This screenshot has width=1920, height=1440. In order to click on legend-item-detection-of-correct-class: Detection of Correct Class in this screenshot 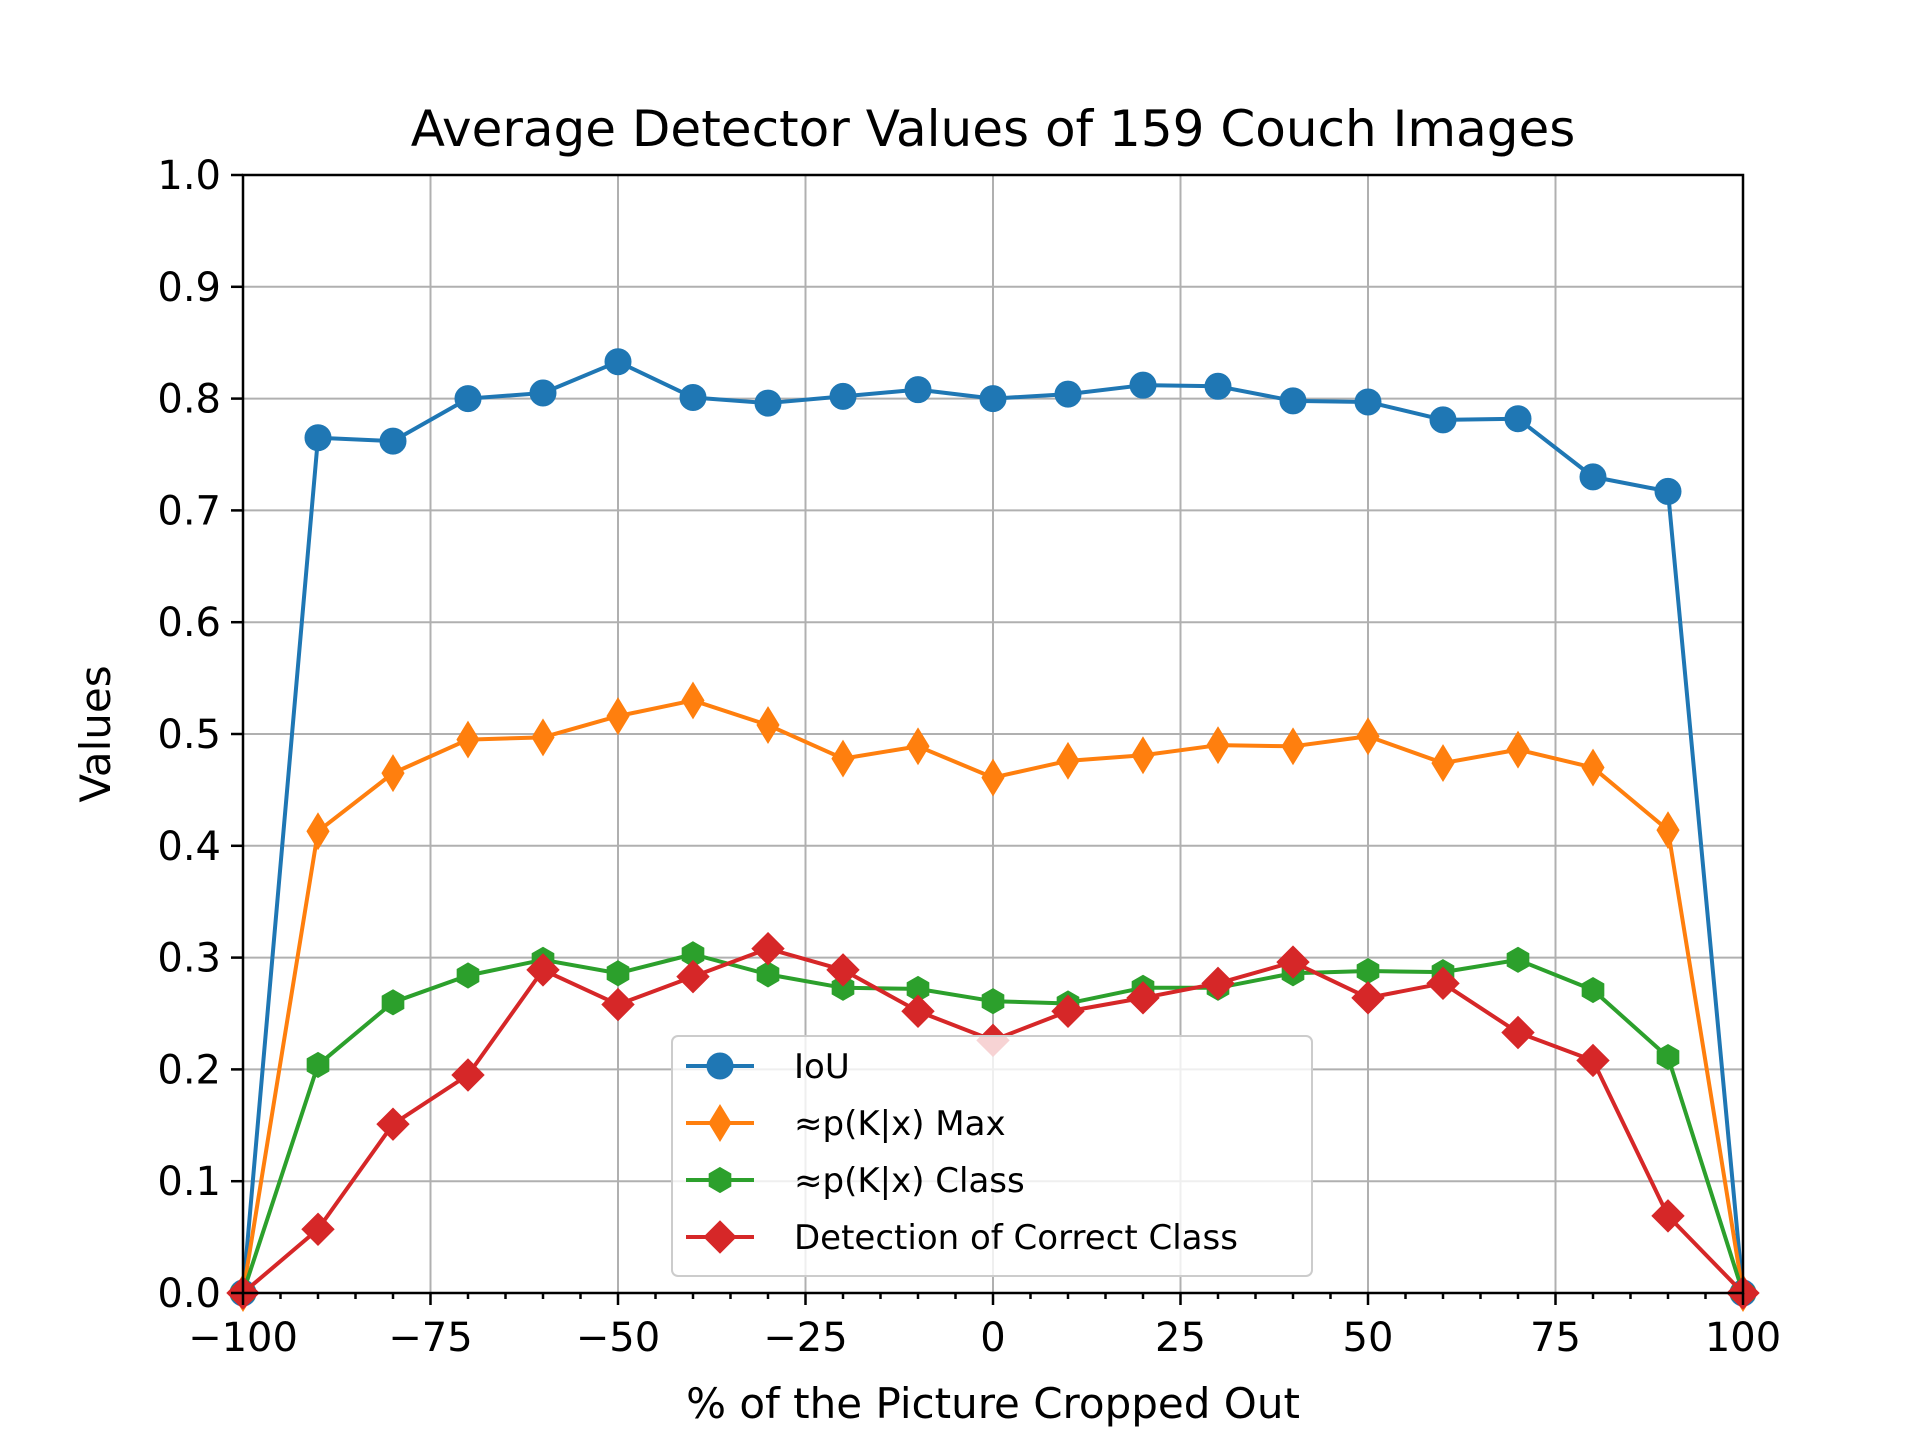, I will do `click(962, 1238)`.